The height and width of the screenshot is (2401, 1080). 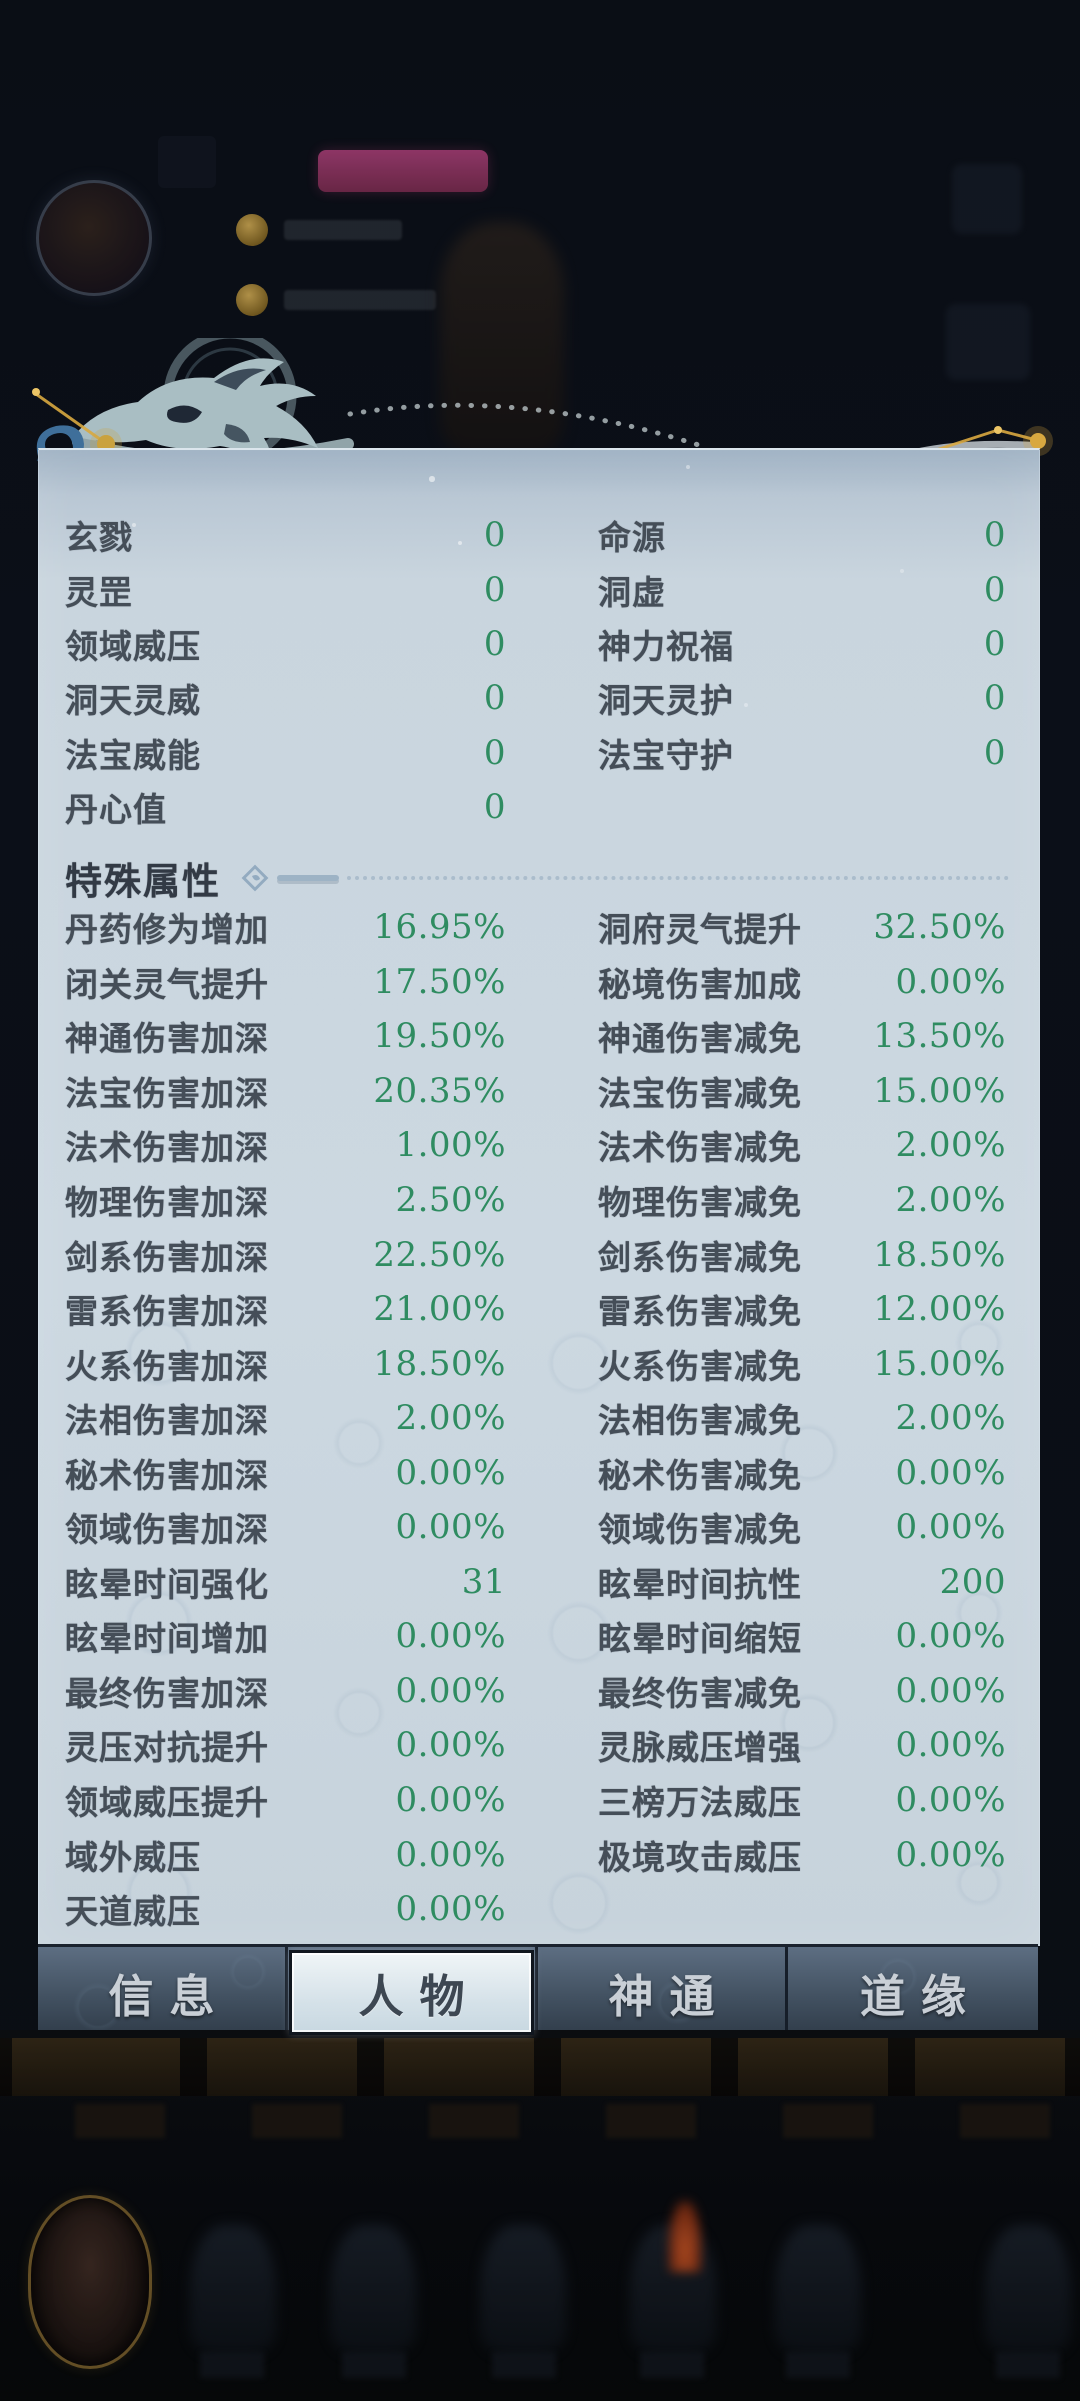 What do you see at coordinates (285, 1745) in the screenshot?
I see `attribute-row: 灵压对抗提升 0.00%` at bounding box center [285, 1745].